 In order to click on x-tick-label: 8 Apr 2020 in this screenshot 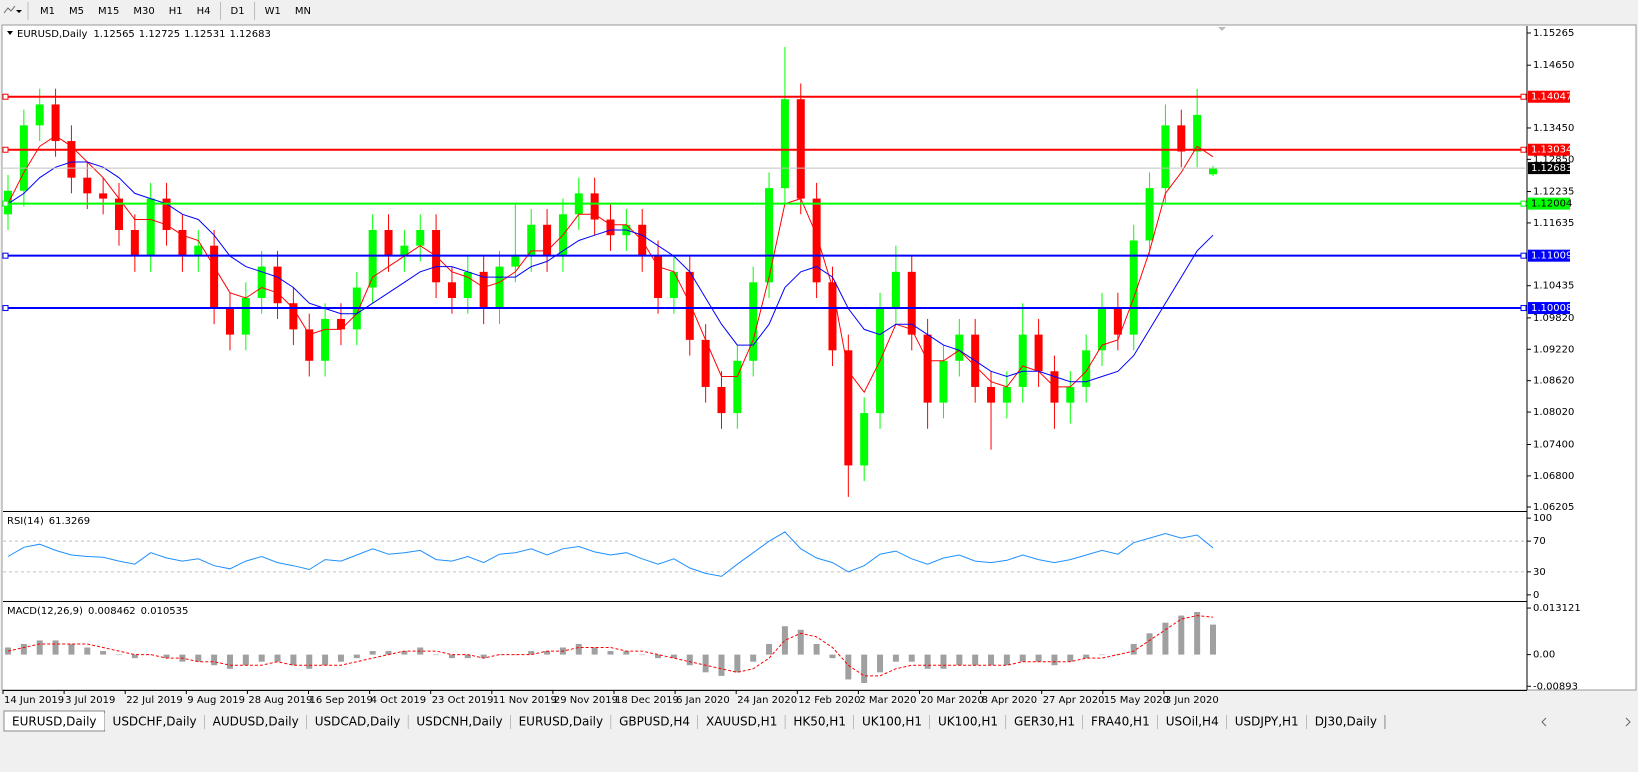, I will do `click(1009, 700)`.